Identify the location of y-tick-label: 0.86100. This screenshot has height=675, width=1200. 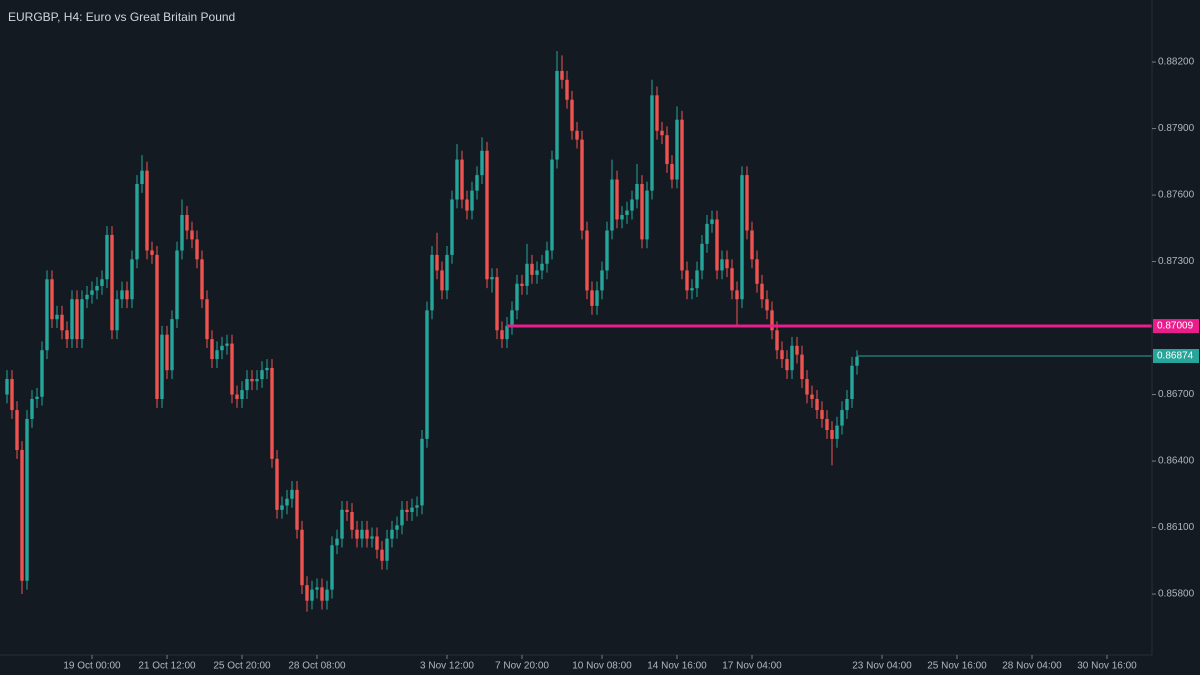
(1176, 527).